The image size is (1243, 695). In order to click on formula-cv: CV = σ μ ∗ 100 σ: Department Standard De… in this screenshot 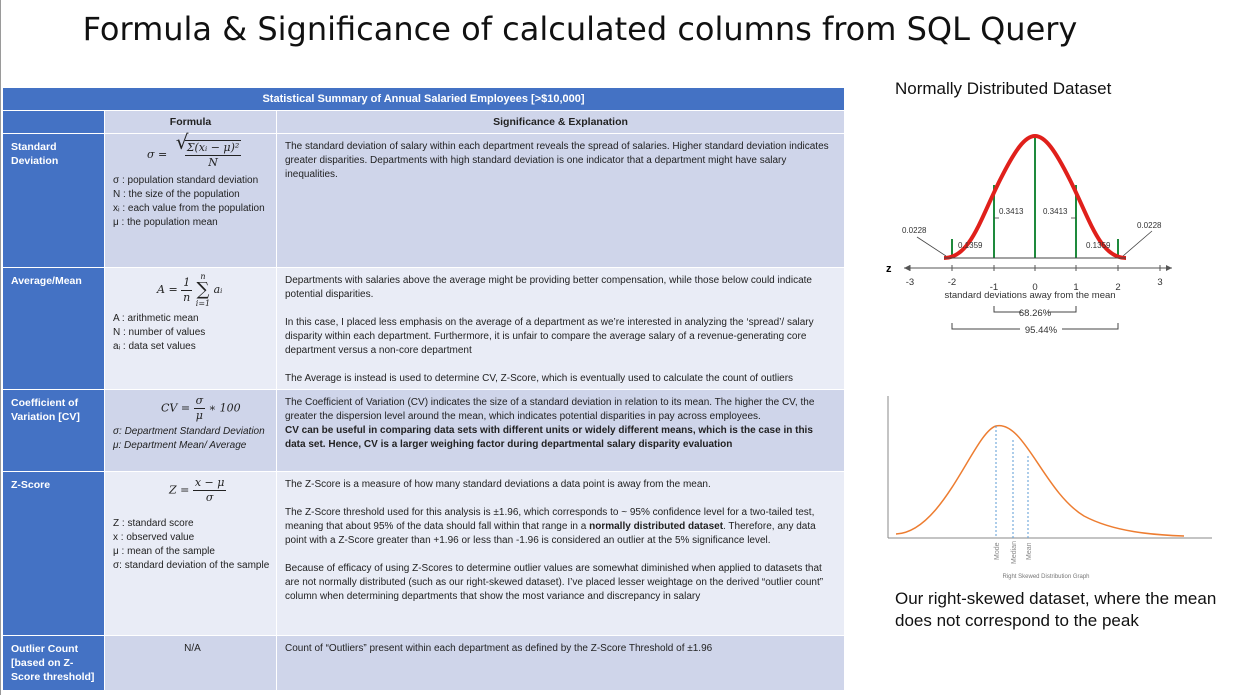, I will do `click(190, 430)`.